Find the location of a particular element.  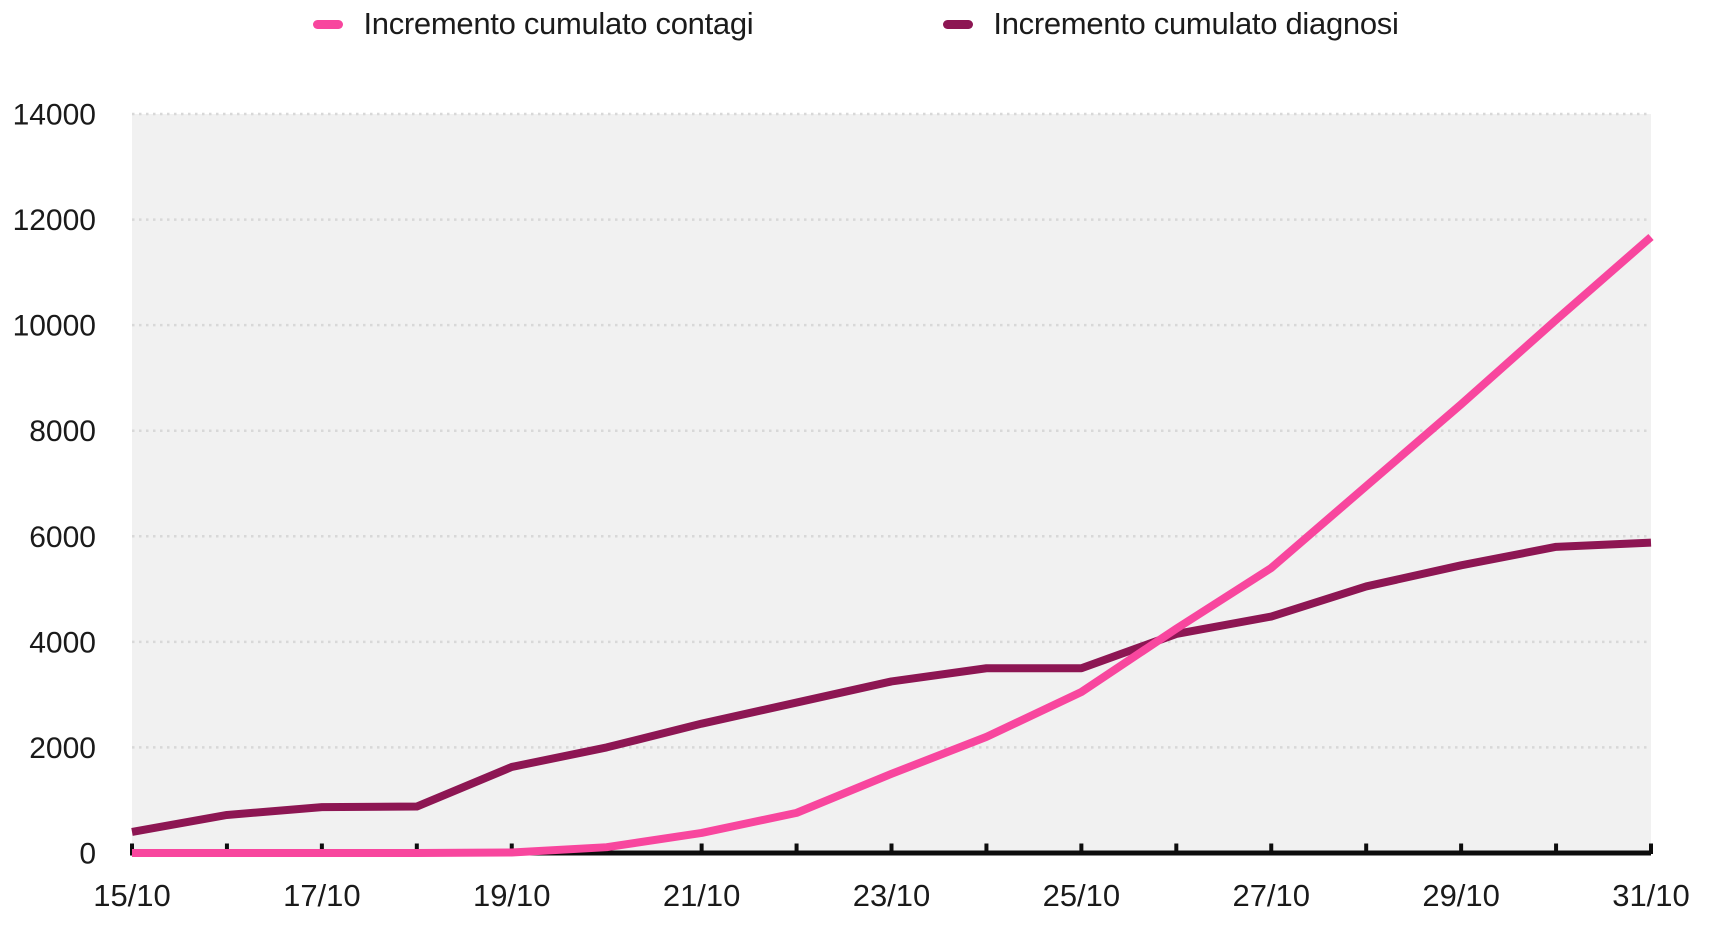

y-axis-labels: 0 2000 4000 6000 8000 10000 12000 14000 is located at coordinates (54, 485).